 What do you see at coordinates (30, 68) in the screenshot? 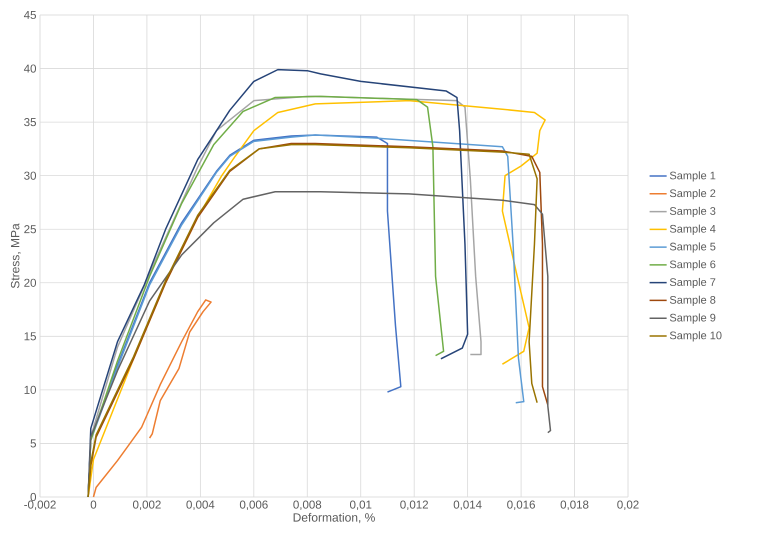
I see `y-tick-label: 40` at bounding box center [30, 68].